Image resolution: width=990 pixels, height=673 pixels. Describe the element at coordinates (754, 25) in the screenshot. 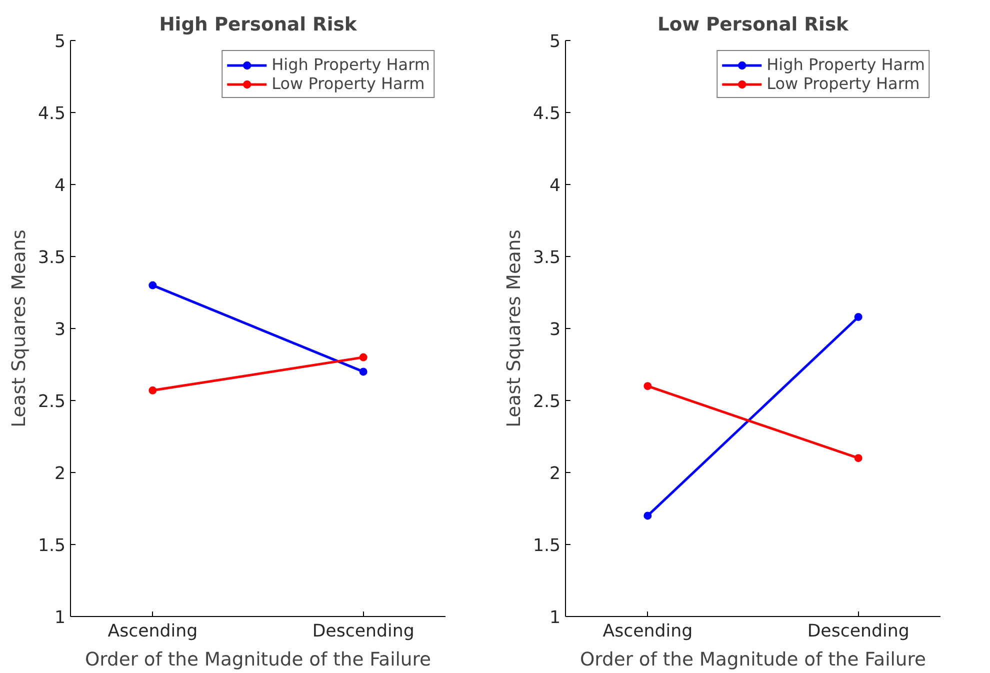

I see `chart-title: Low Personal Risk` at that location.